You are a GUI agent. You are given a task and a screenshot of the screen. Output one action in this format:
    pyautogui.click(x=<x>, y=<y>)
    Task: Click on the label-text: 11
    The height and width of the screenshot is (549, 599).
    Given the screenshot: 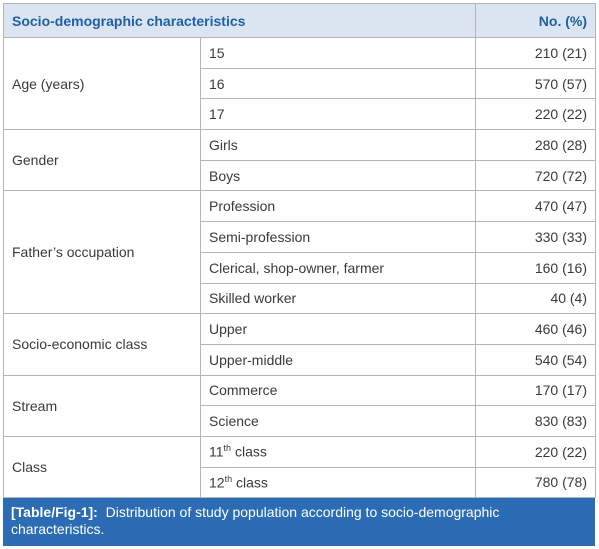 What is the action you would take?
    pyautogui.click(x=216, y=452)
    